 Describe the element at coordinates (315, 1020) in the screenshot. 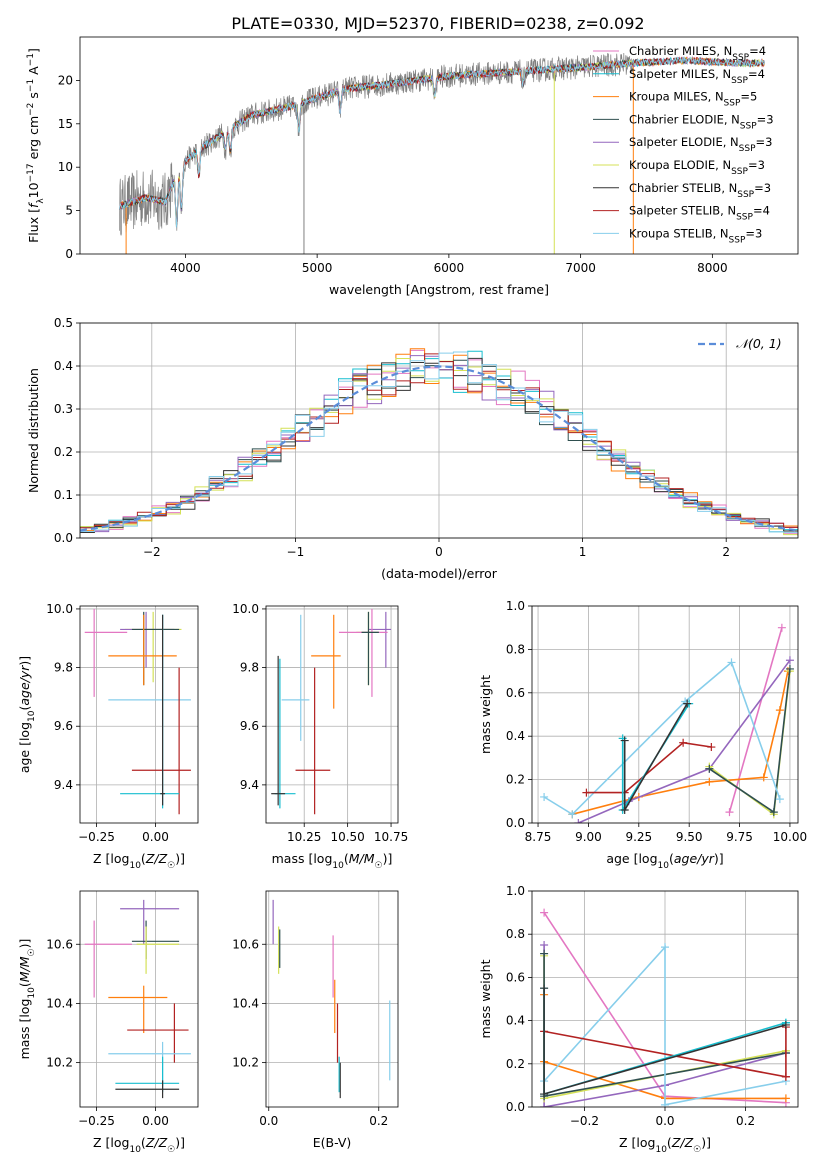

I see `ebv-mass-panel: 0.0 0.2 10.2 10.4 10.6 E(B-V)` at that location.